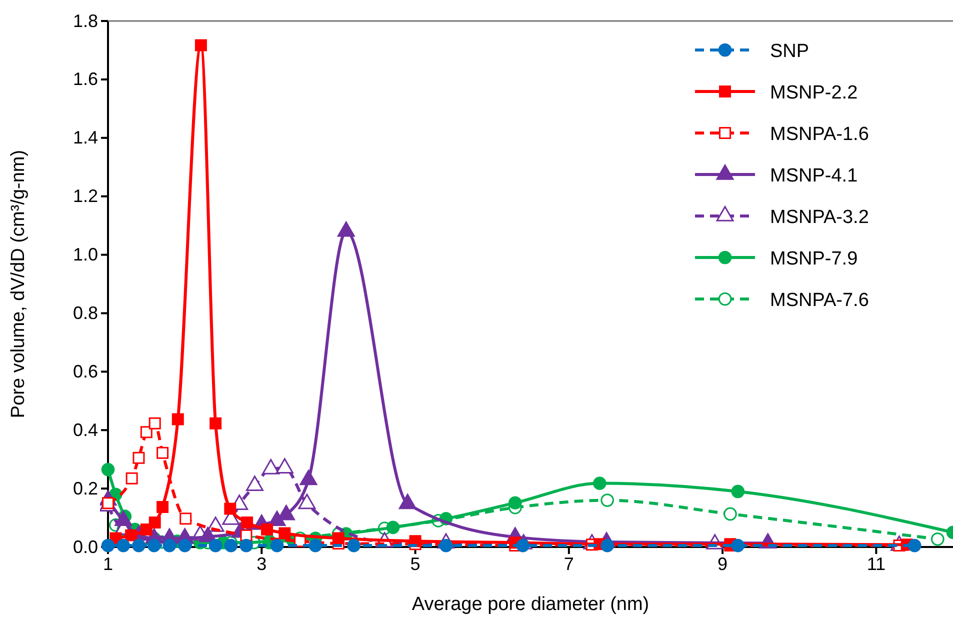 This screenshot has width=953, height=630. Describe the element at coordinates (85, 371) in the screenshot. I see `y-tick-label: 0.6` at that location.